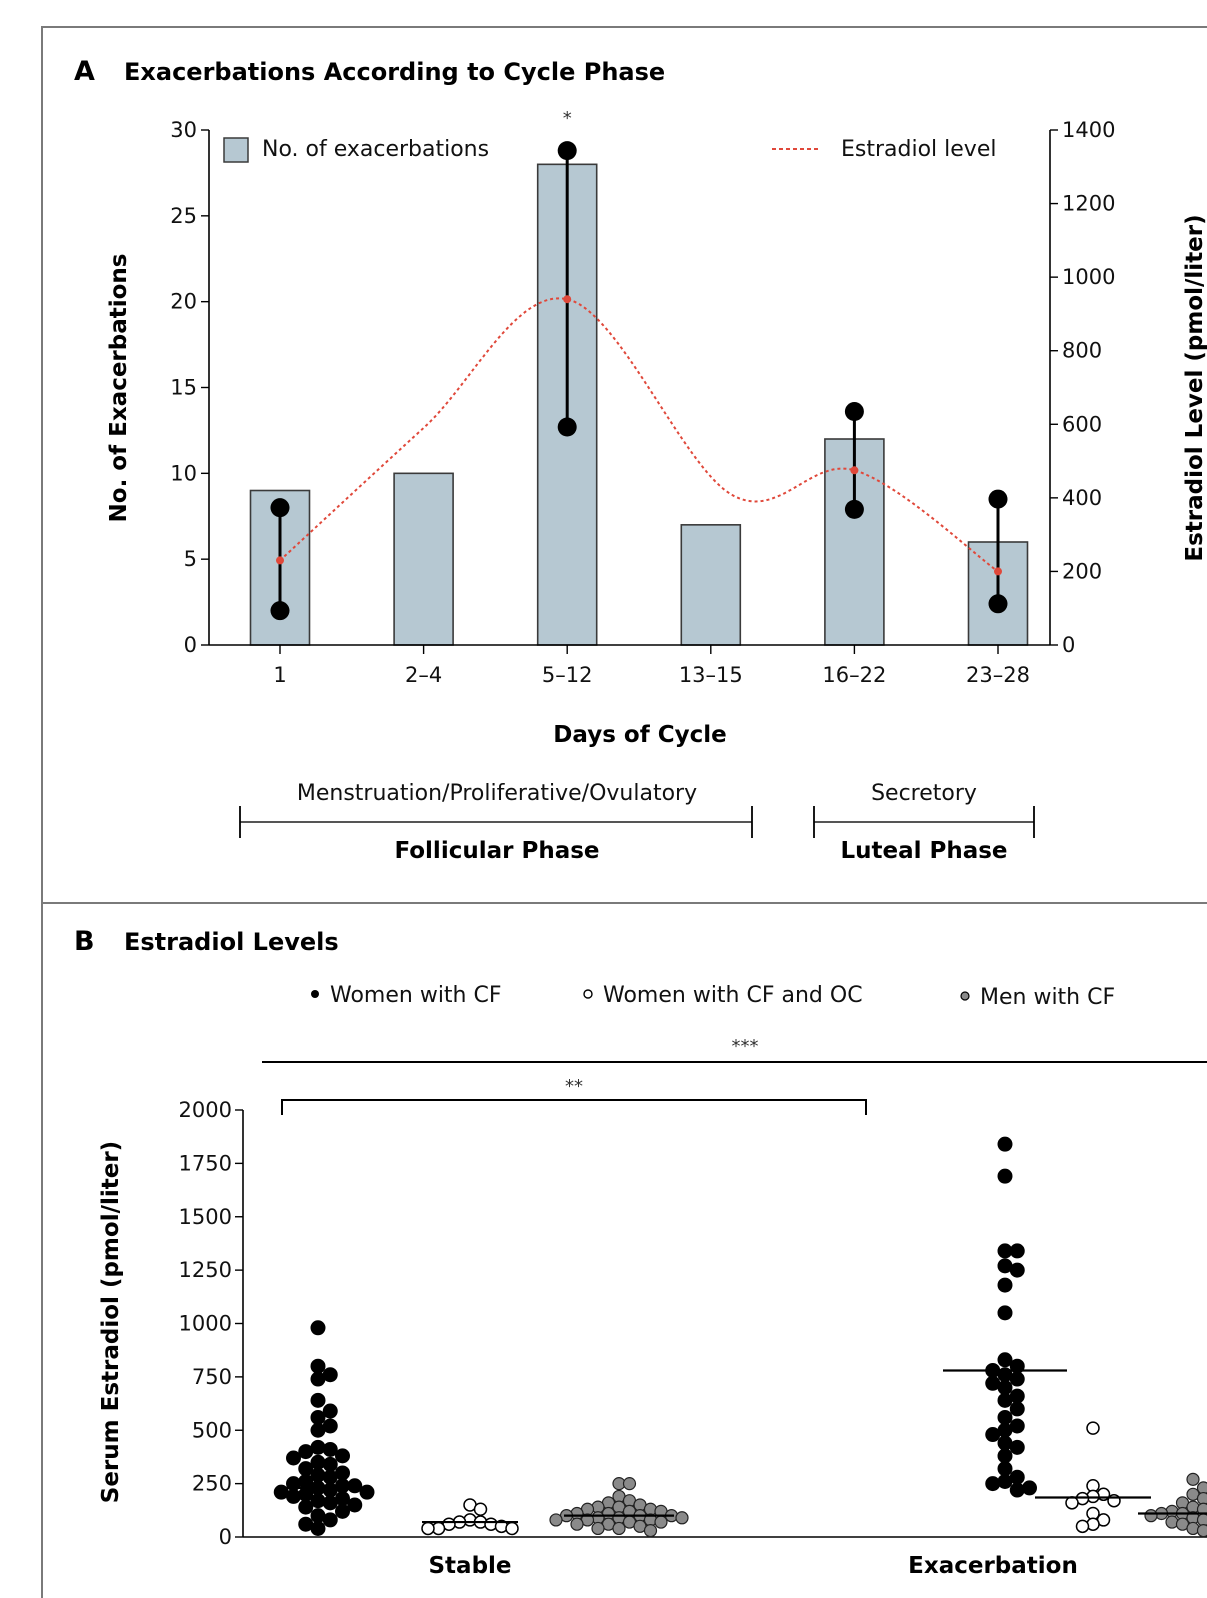  Describe the element at coordinates (423, 675) in the screenshot. I see `x-tick-label: 2–4` at that location.